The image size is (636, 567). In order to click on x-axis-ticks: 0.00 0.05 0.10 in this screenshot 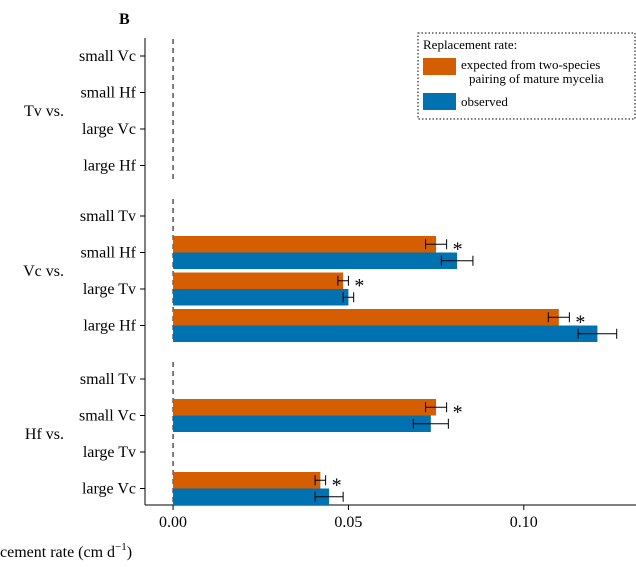, I will do `click(348, 518)`.